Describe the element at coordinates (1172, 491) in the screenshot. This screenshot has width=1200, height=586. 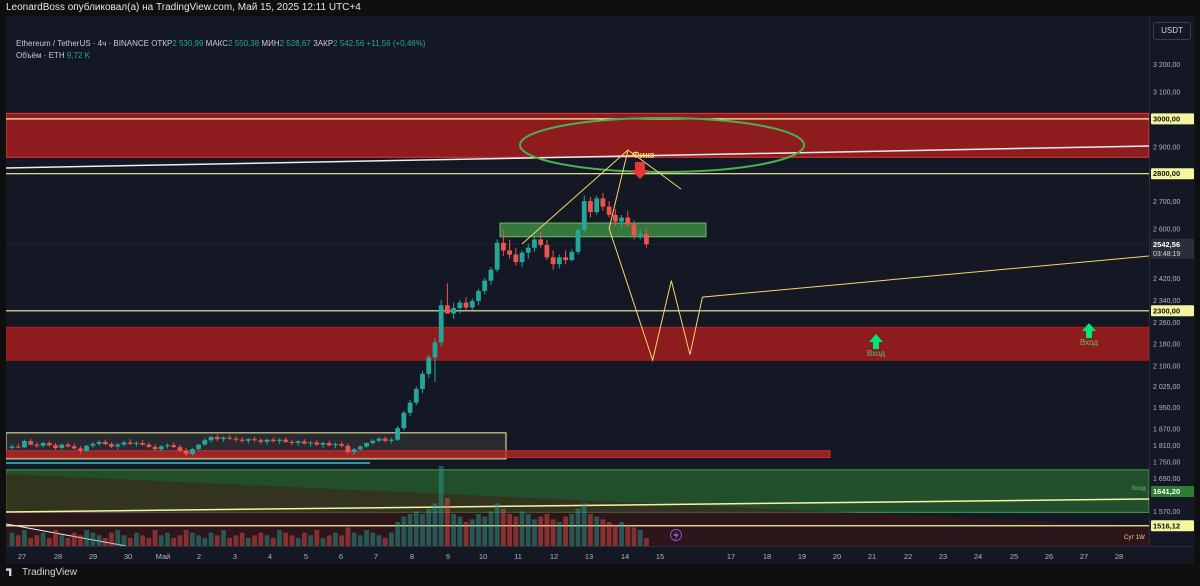
I see `price-badge` at that location.